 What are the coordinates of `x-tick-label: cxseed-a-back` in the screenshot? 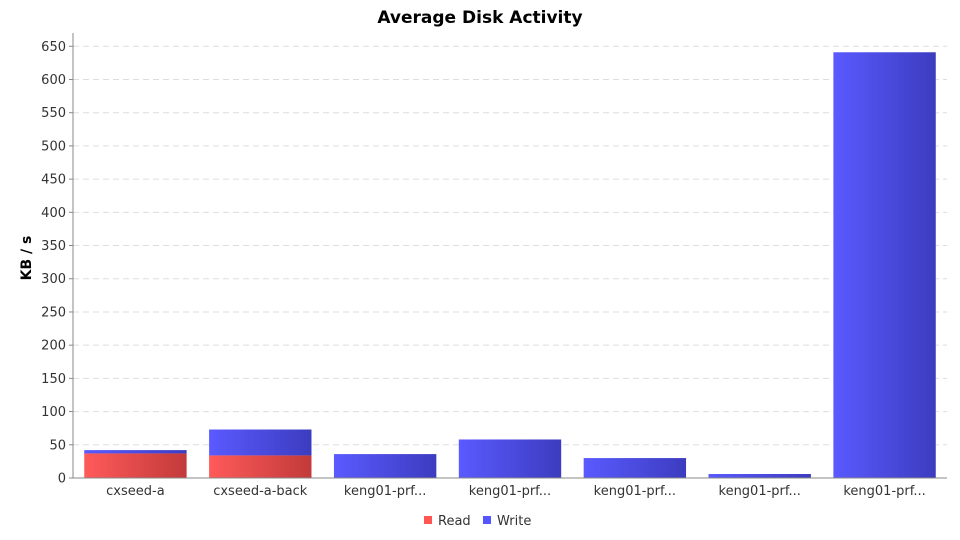 It's located at (260, 491).